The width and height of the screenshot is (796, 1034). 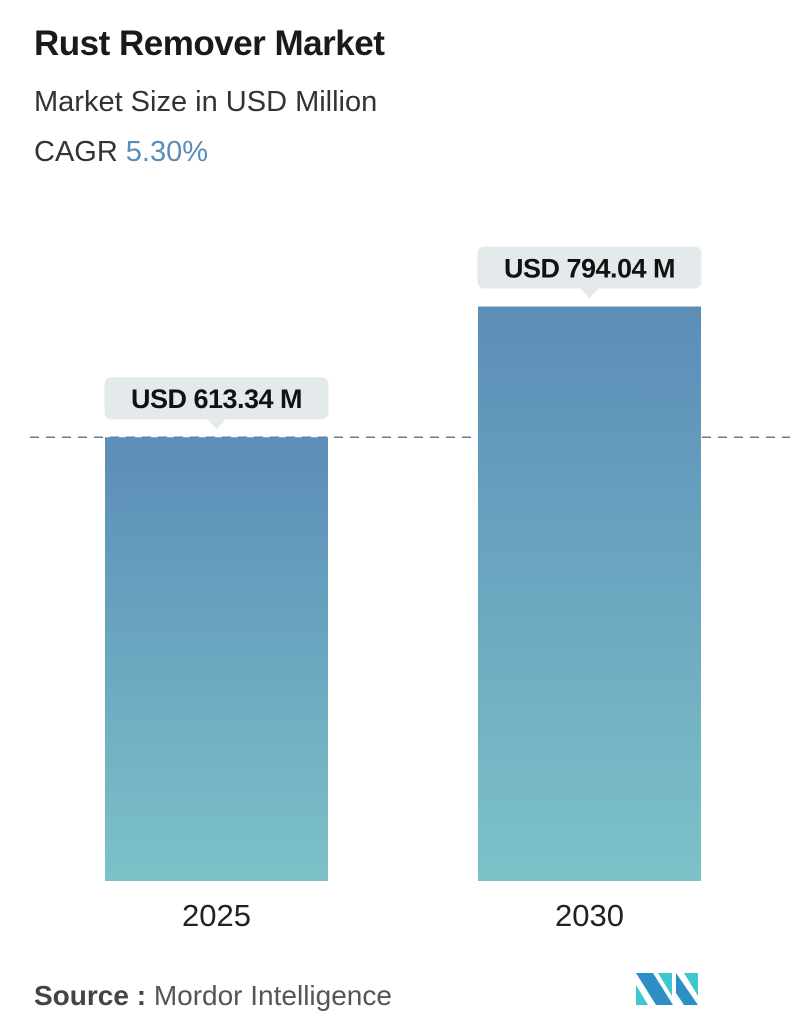 What do you see at coordinates (90, 995) in the screenshot?
I see `source-label: Source :` at bounding box center [90, 995].